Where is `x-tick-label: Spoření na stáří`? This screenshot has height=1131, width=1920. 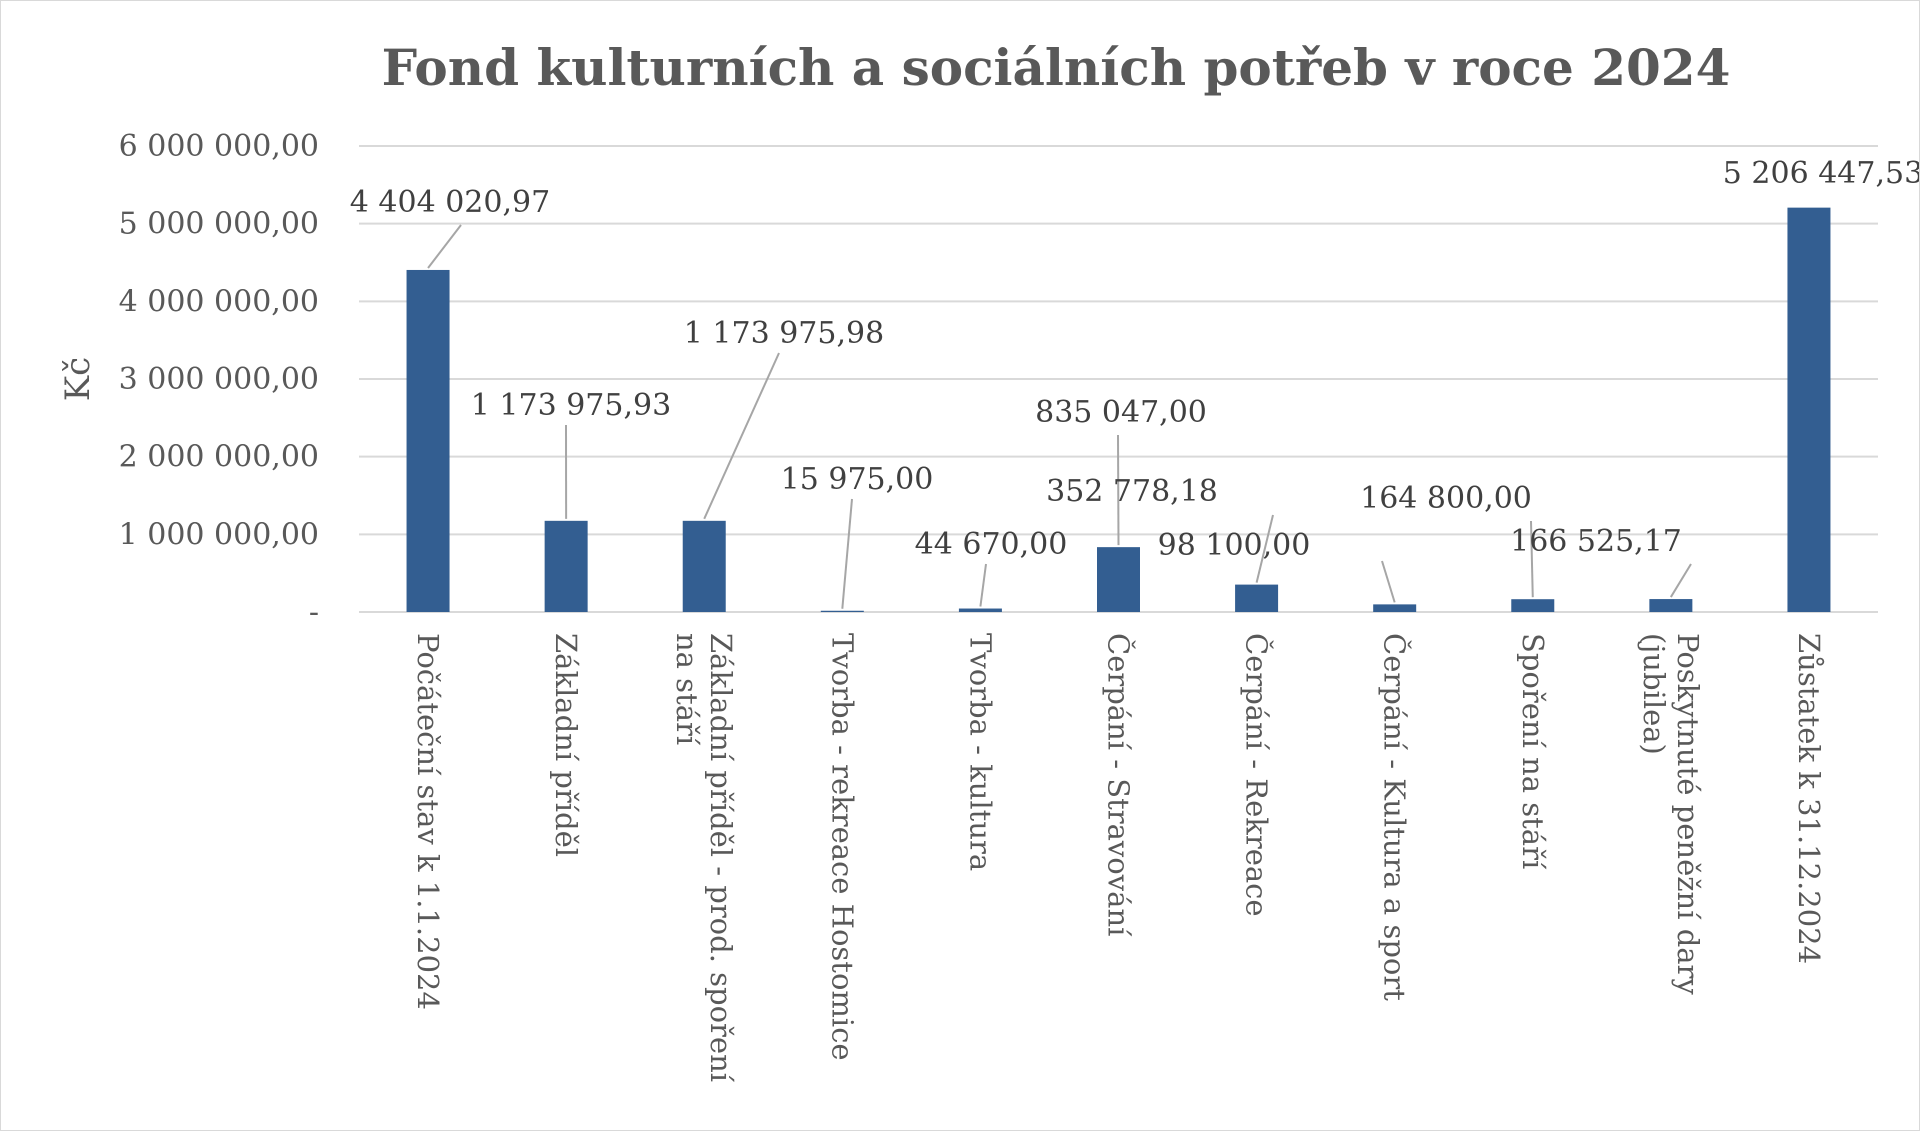
x-tick-label: Spoření na stáří is located at coordinates (1533, 751).